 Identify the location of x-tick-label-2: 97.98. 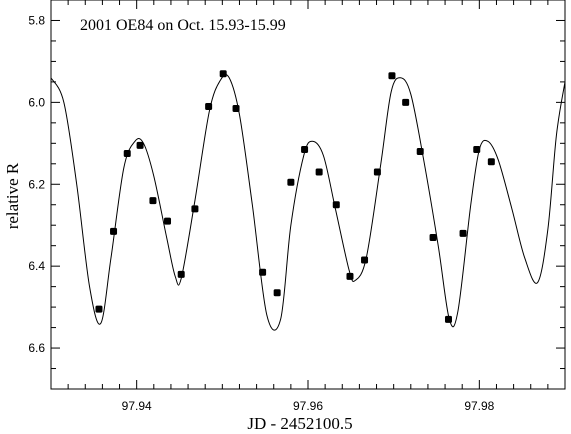
(479, 406).